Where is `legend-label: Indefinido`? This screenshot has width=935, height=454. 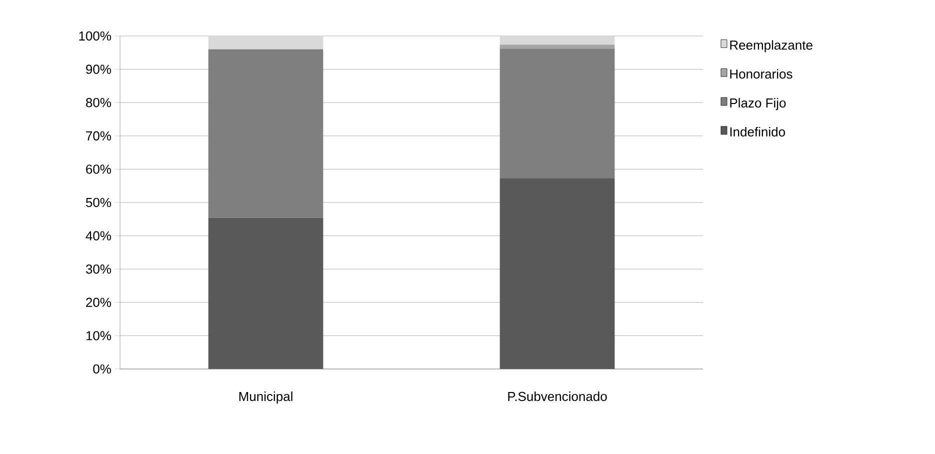
legend-label: Indefinido is located at coordinates (757, 131).